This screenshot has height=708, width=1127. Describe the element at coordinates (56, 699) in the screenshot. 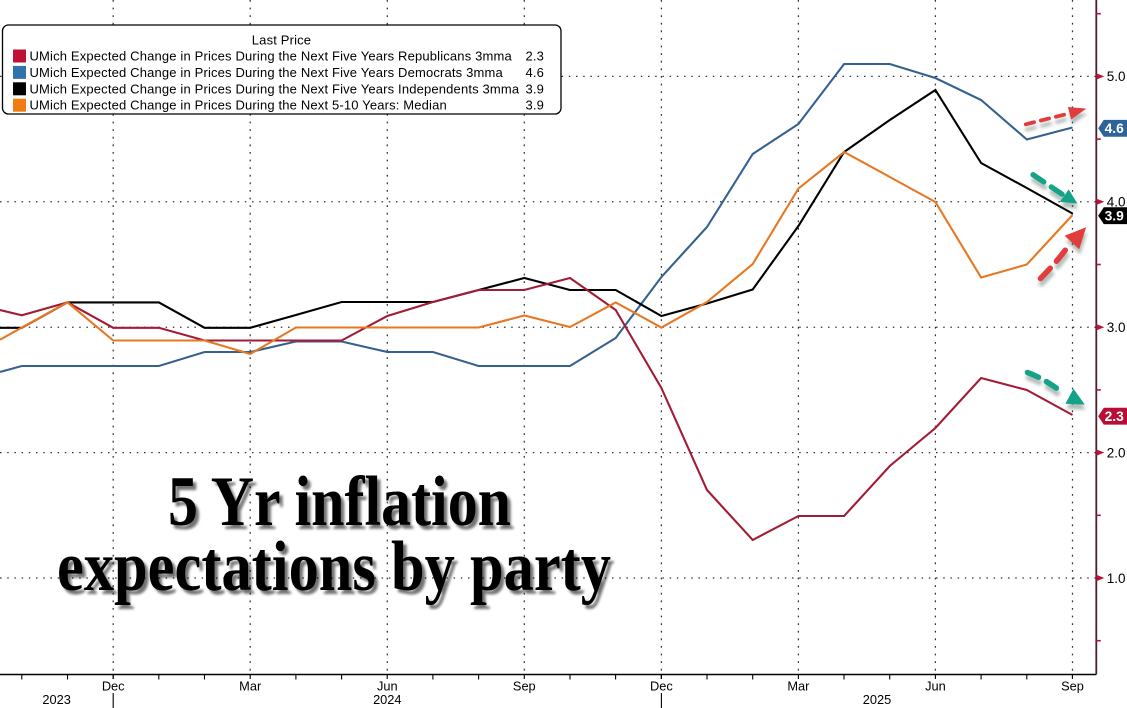

I see `svg-text: 2023` at that location.